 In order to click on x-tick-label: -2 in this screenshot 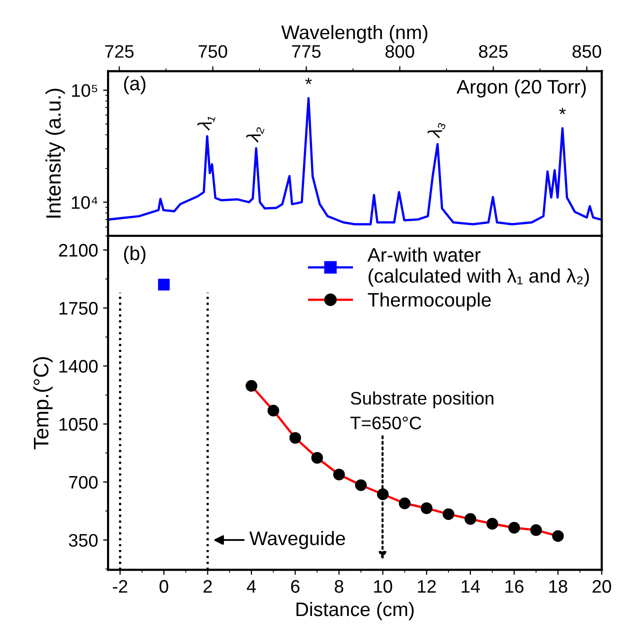, I will do `click(120, 586)`.